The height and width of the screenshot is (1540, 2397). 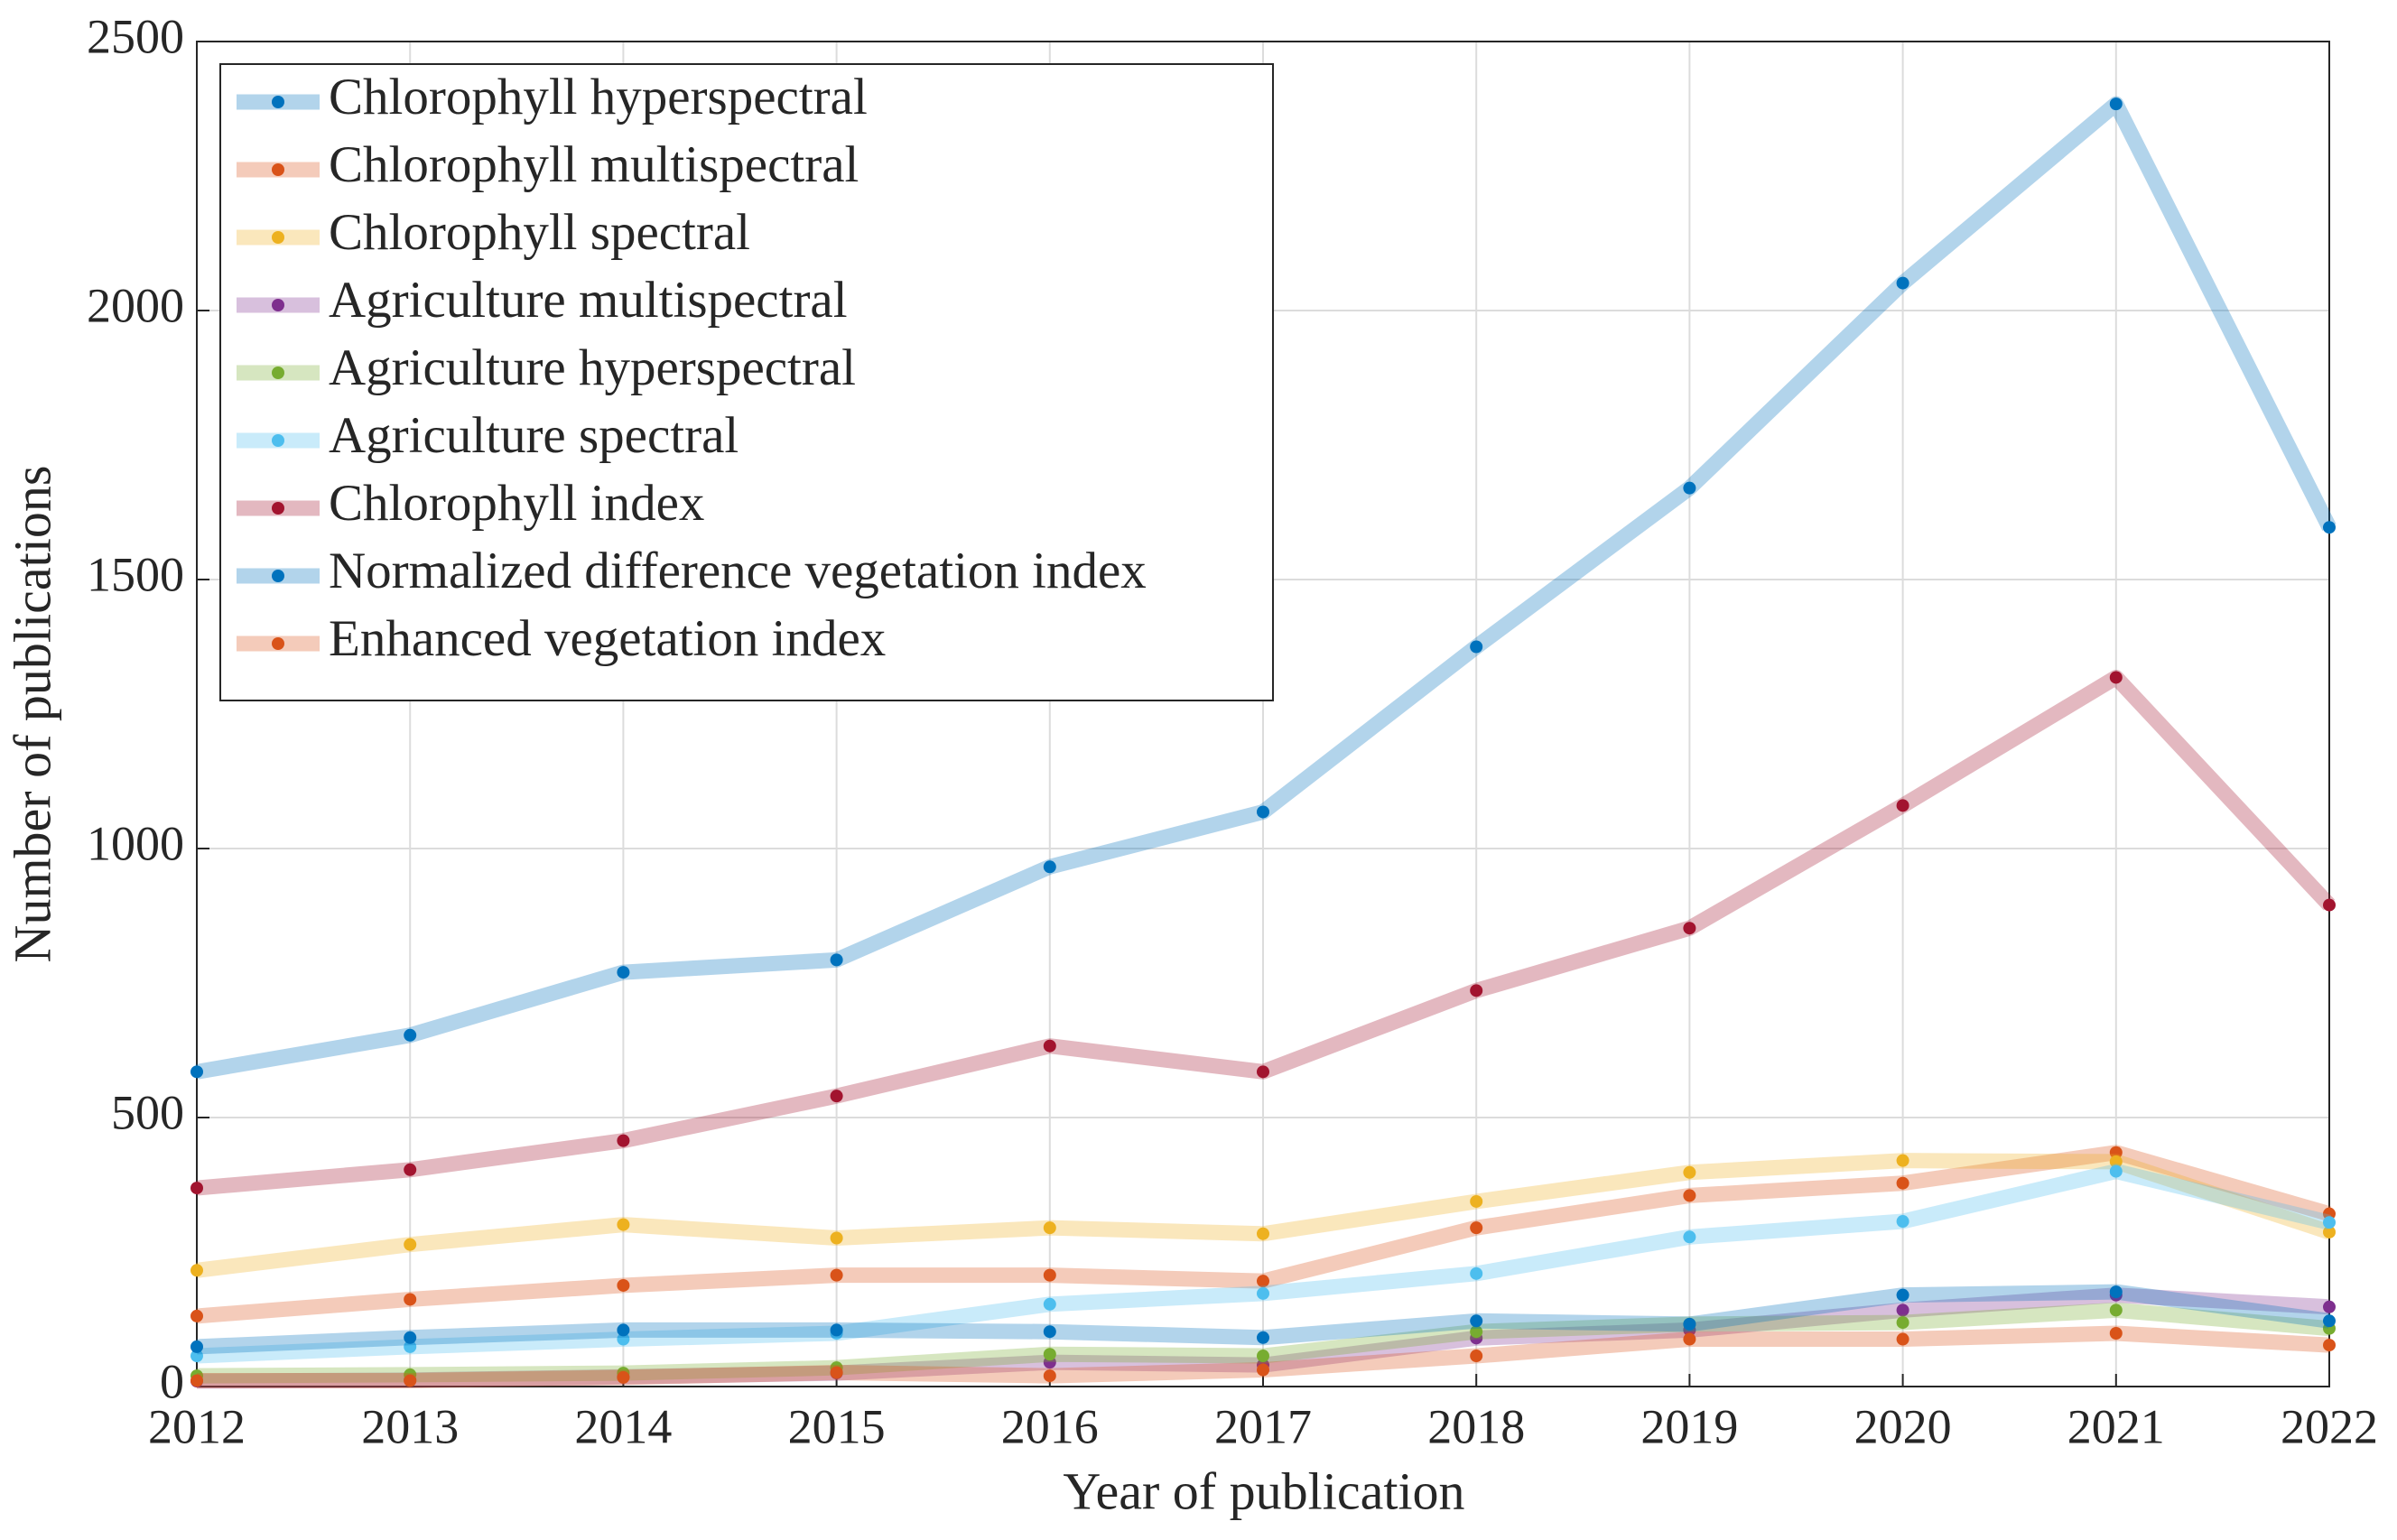 What do you see at coordinates (517, 503) in the screenshot?
I see `legend-label: Chlorophyll index` at bounding box center [517, 503].